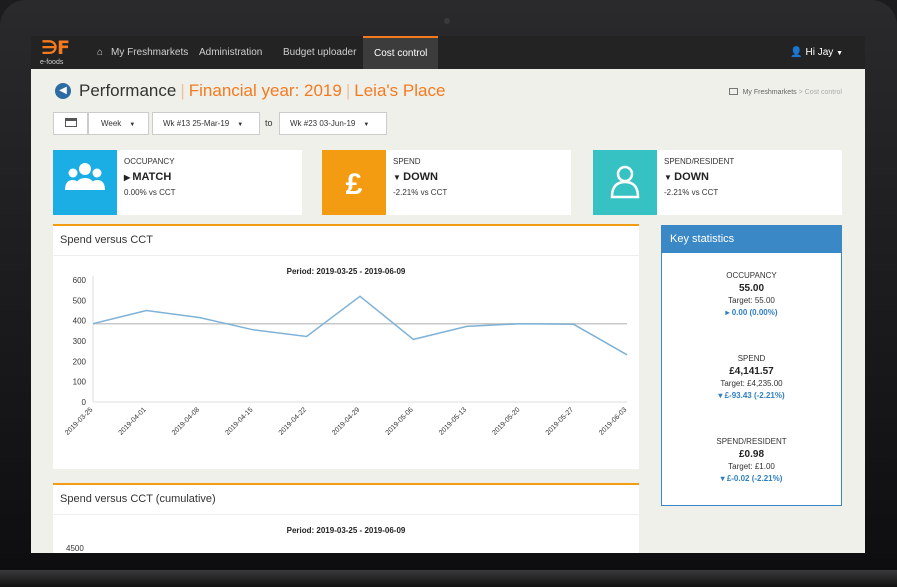 Image resolution: width=897 pixels, height=587 pixels. What do you see at coordinates (133, 421) in the screenshot?
I see `x-tick-label: 2019-04-01` at bounding box center [133, 421].